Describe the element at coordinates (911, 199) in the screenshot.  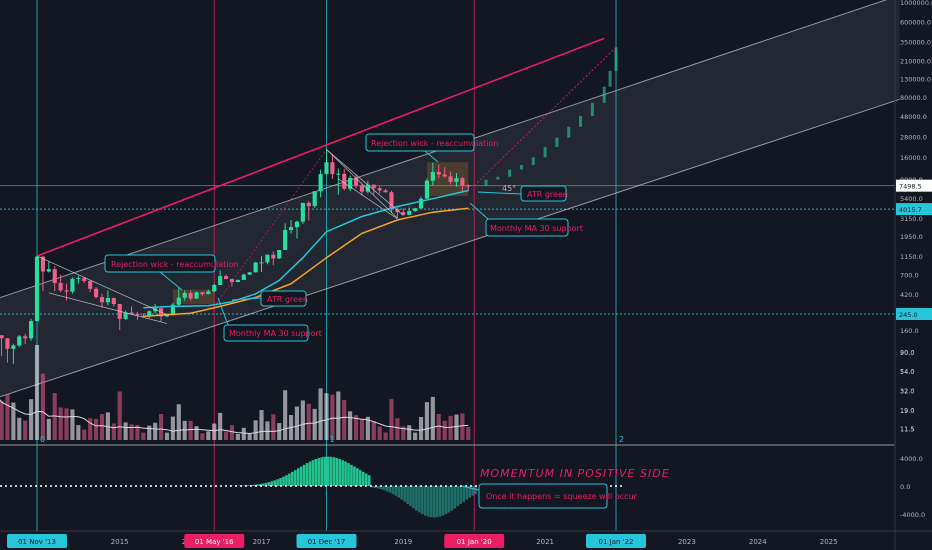
I see `price-tick: 5400.0` at that location.